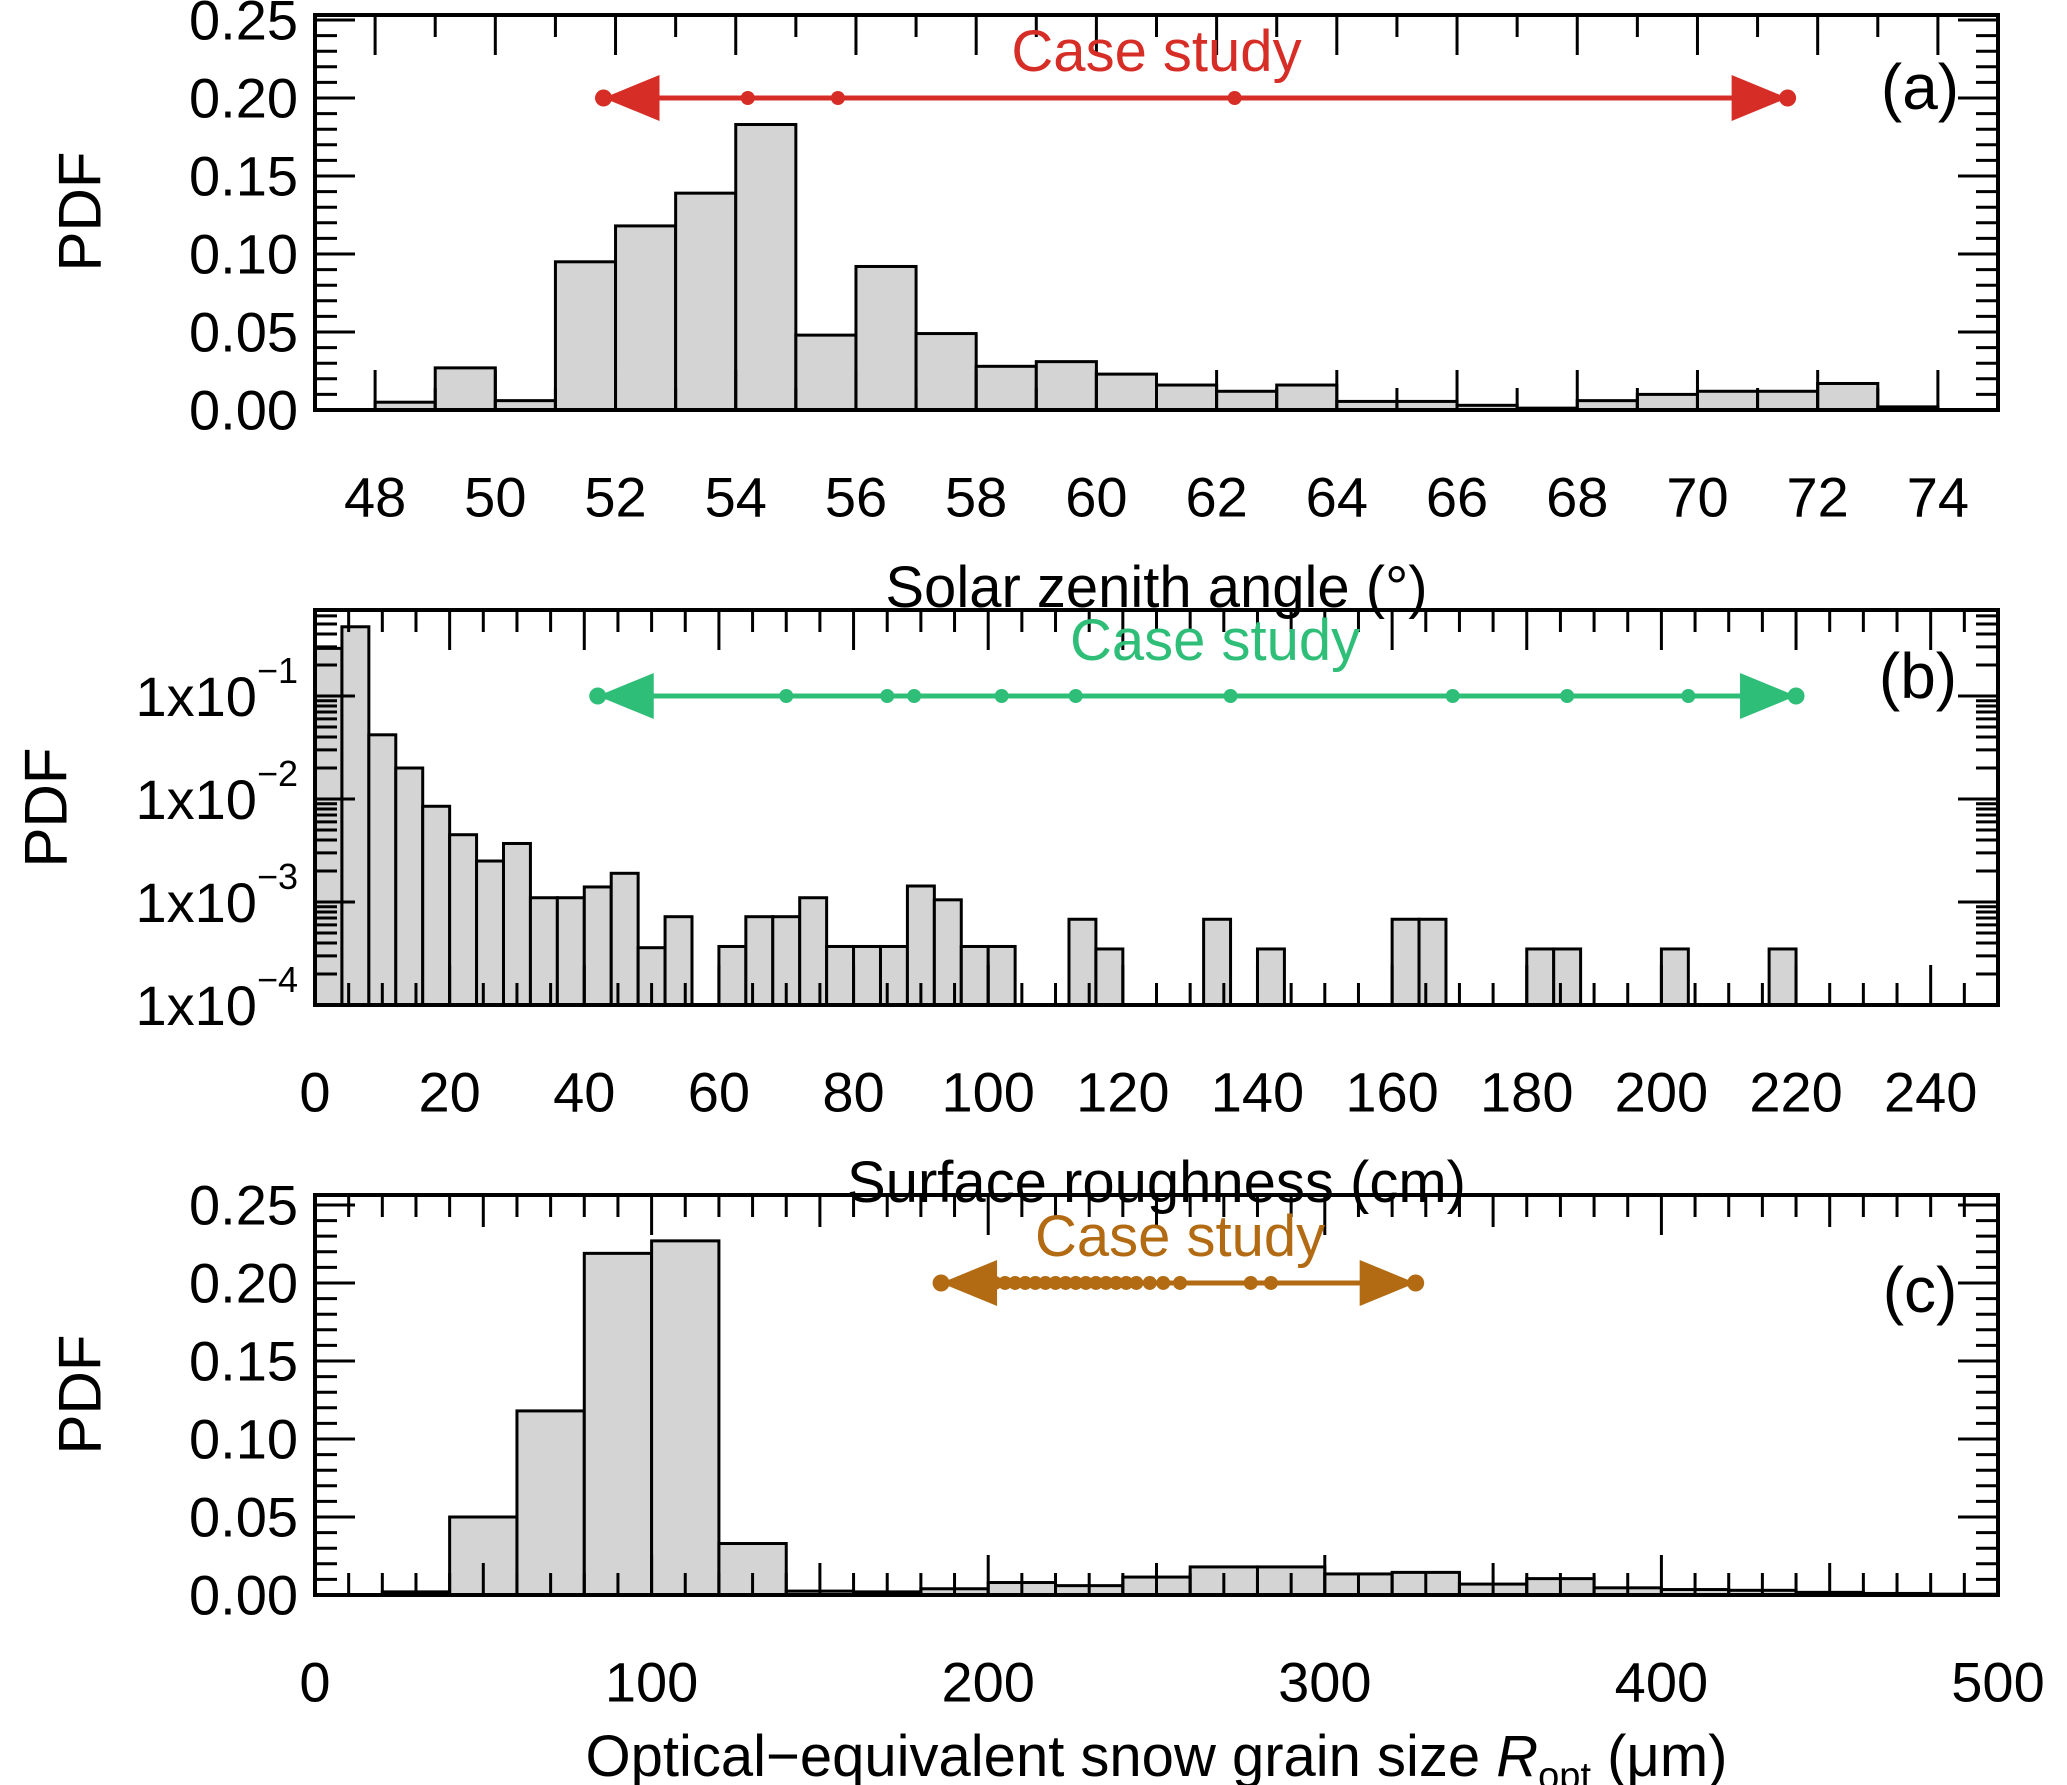 This screenshot has height=1785, width=2067. Describe the element at coordinates (1457, 497) in the screenshot. I see `x-tick-label: 66` at that location.